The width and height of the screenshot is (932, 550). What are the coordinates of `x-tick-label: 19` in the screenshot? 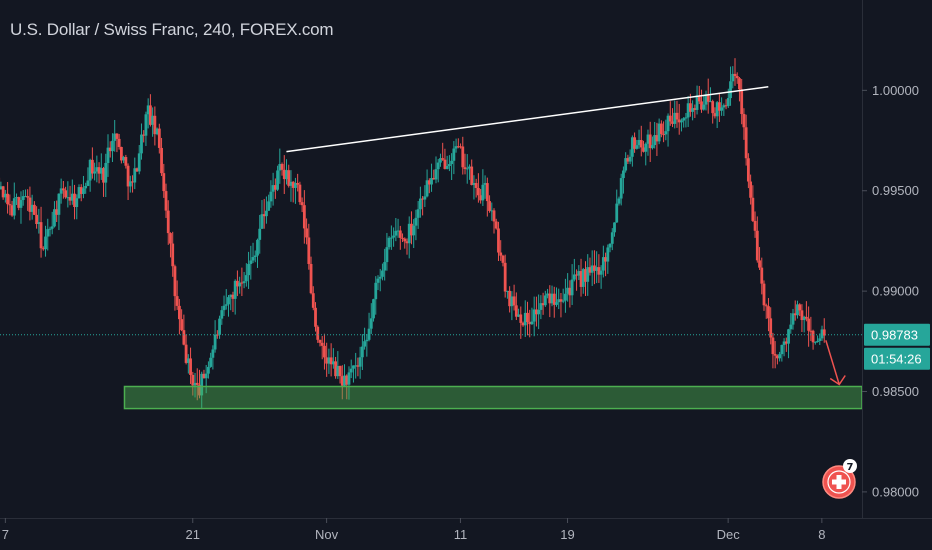 It's located at (567, 534).